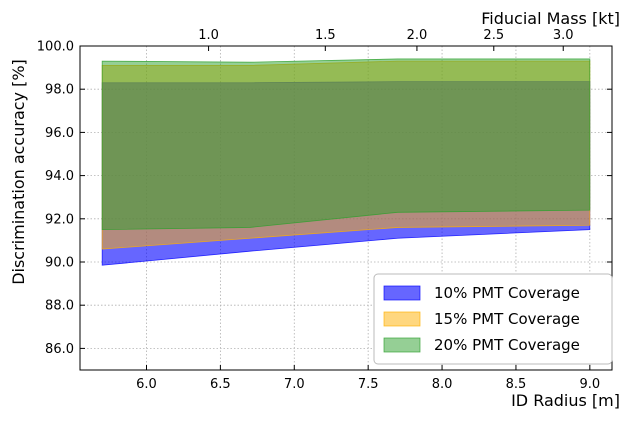  I want to click on legend-frame, so click(493, 319).